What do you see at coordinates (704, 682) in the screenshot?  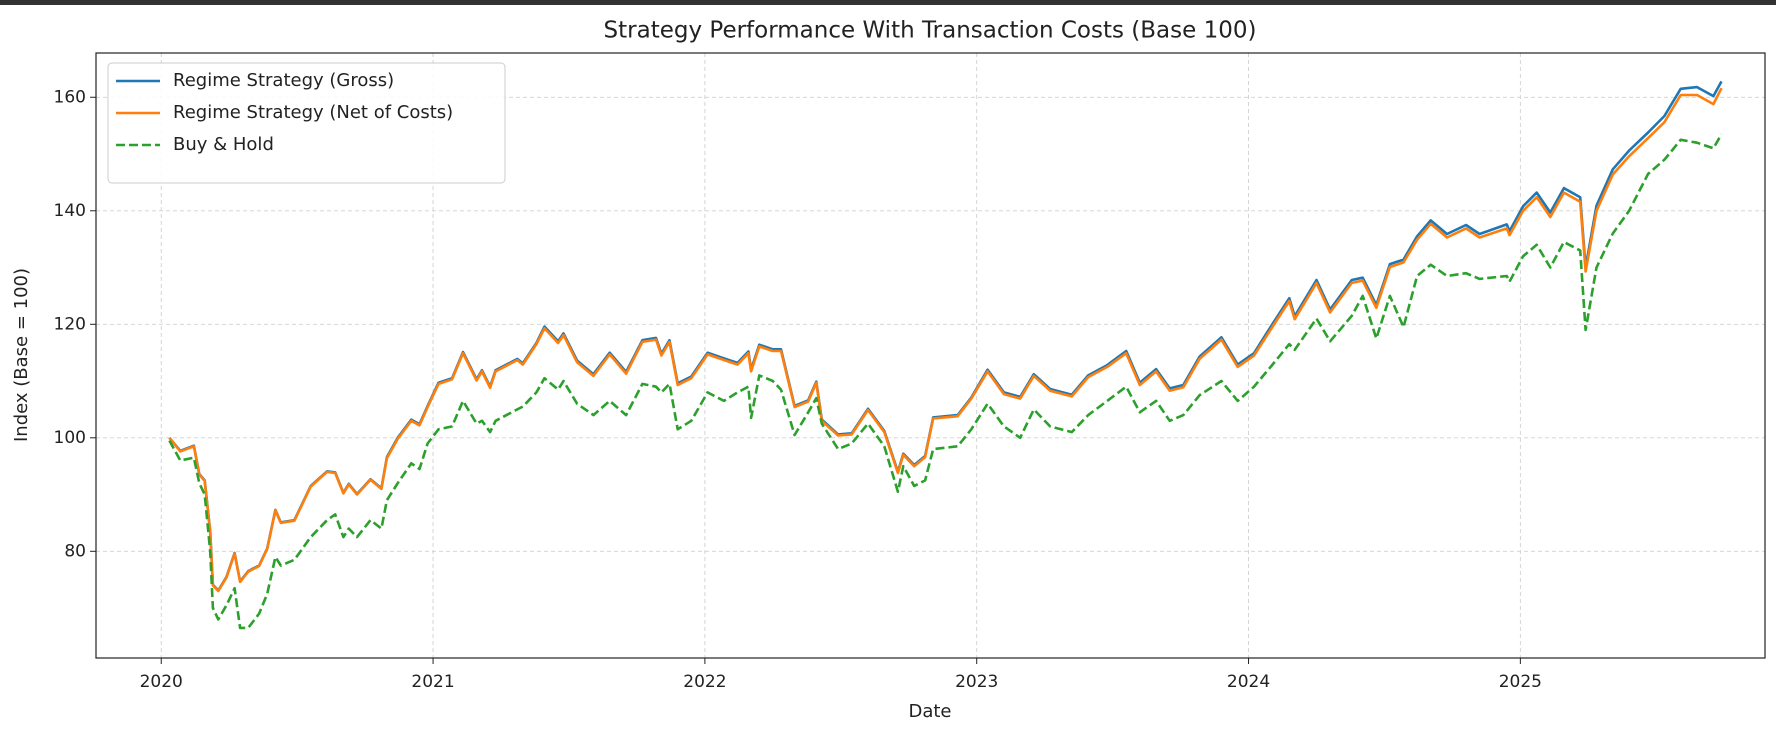 I see `x-tick-label: 2022` at bounding box center [704, 682].